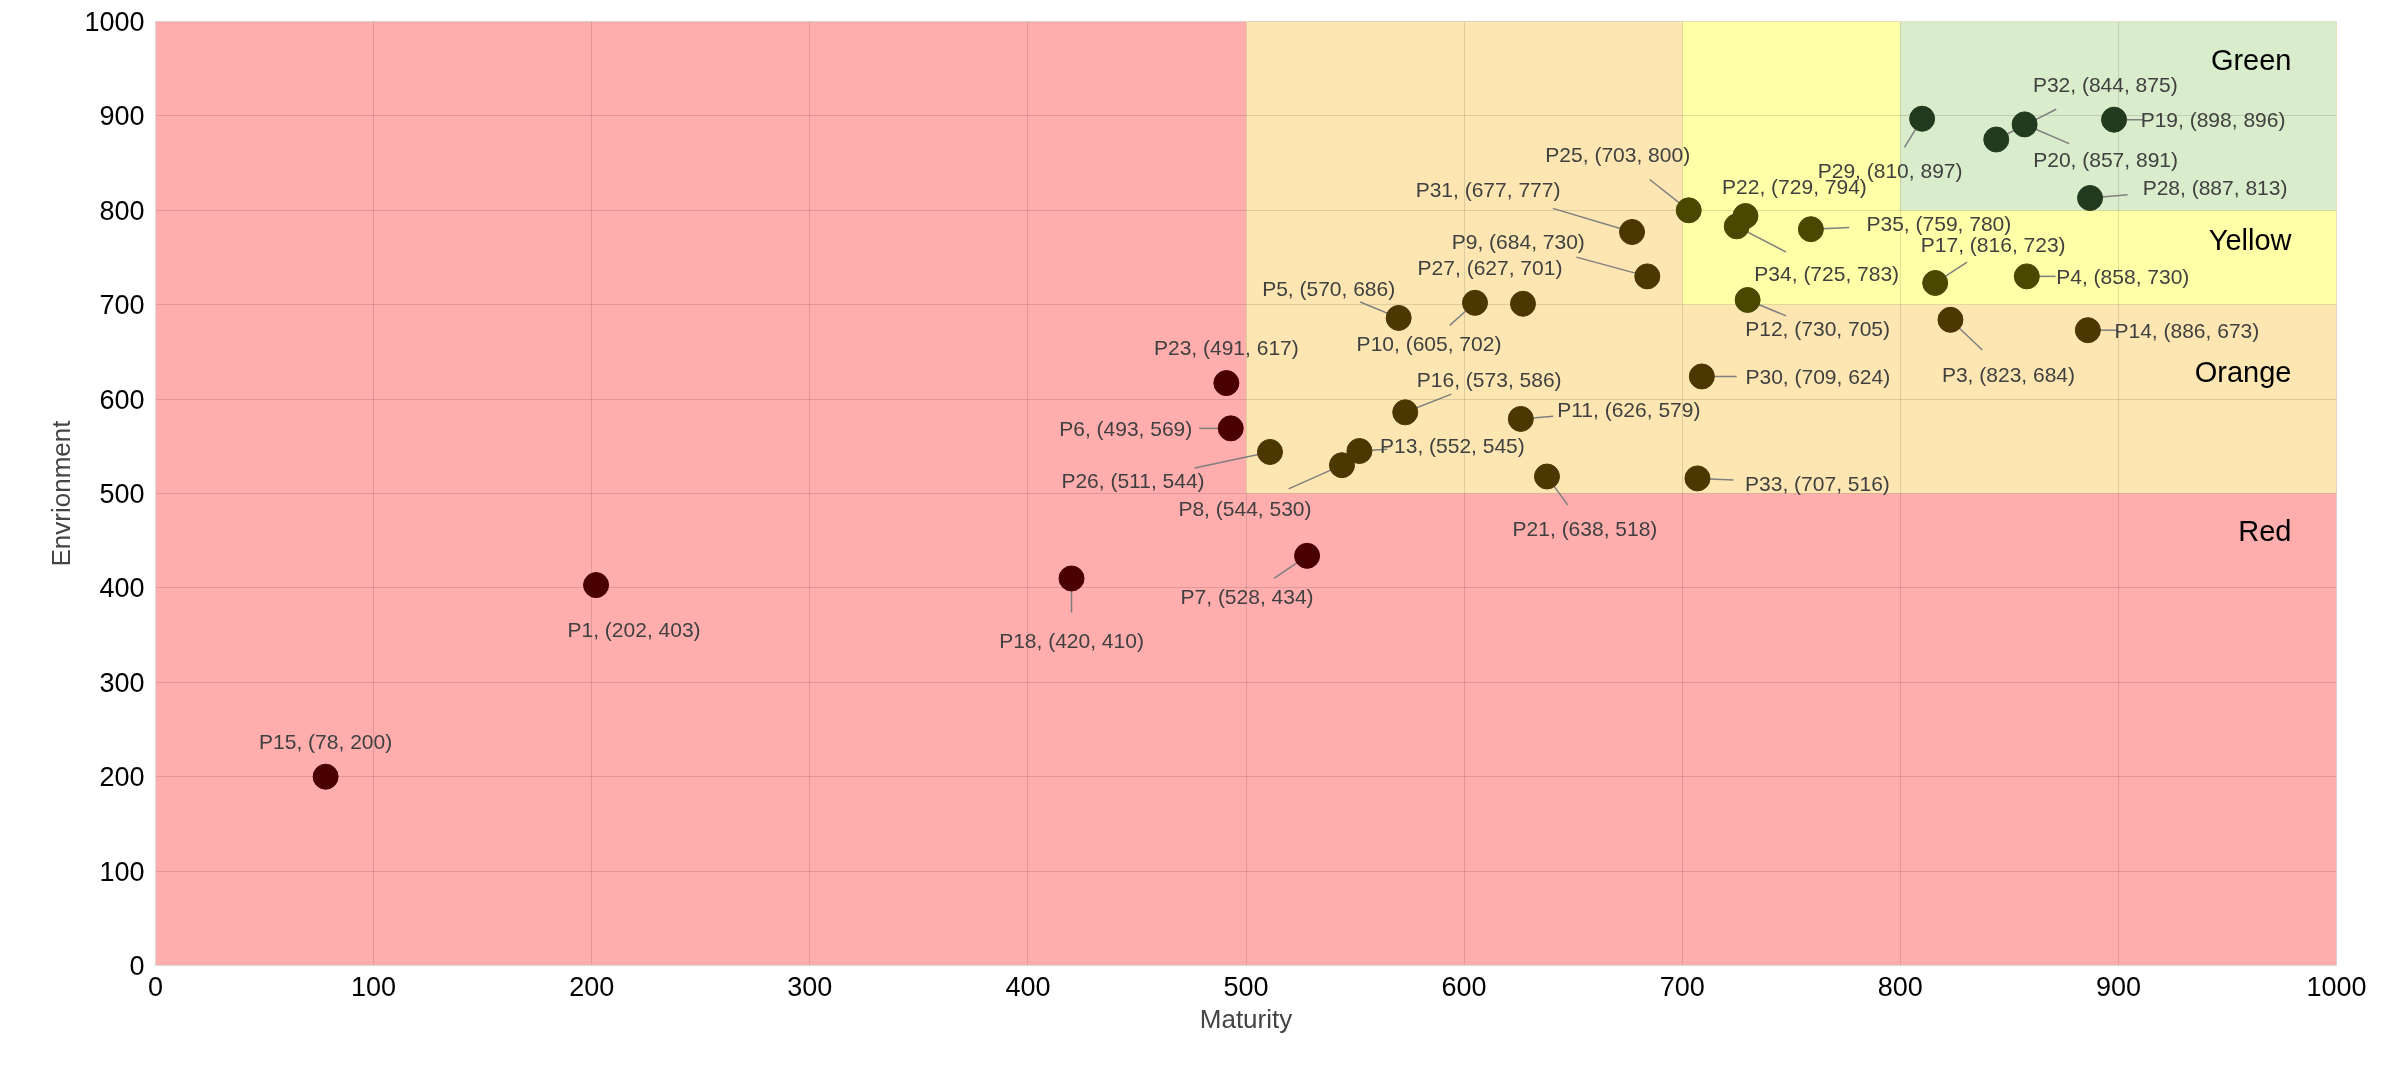 The height and width of the screenshot is (1065, 2382). What do you see at coordinates (2250, 240) in the screenshot?
I see `band-label: Yellow` at bounding box center [2250, 240].